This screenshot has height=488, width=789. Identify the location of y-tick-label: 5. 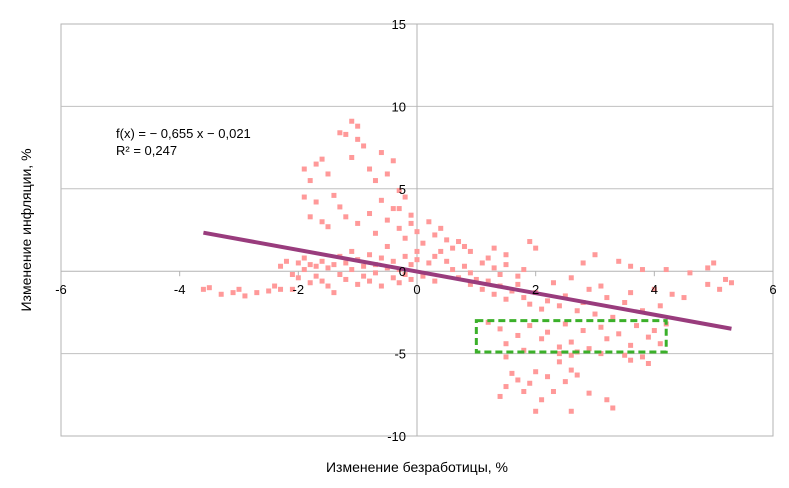
(402, 189).